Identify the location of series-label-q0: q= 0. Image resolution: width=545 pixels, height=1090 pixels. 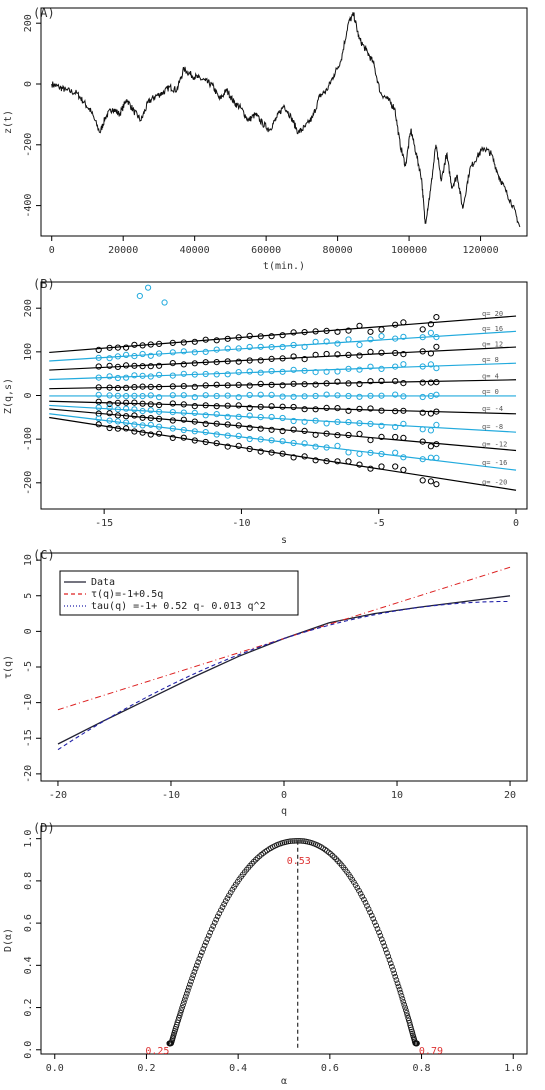
(490, 392).